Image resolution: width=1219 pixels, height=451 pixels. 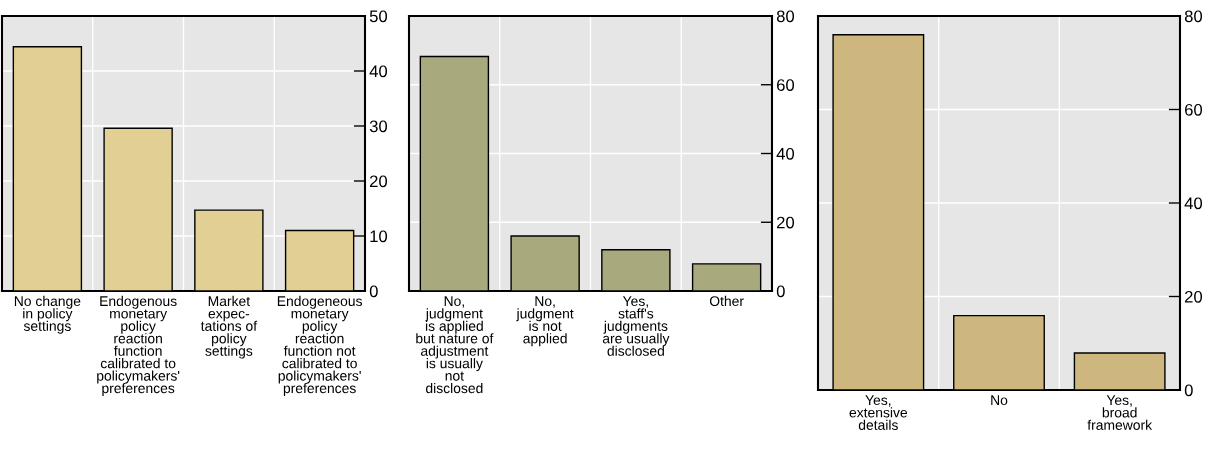 What do you see at coordinates (878, 412) in the screenshot?
I see `x-tick-label: Yes, extensive details` at bounding box center [878, 412].